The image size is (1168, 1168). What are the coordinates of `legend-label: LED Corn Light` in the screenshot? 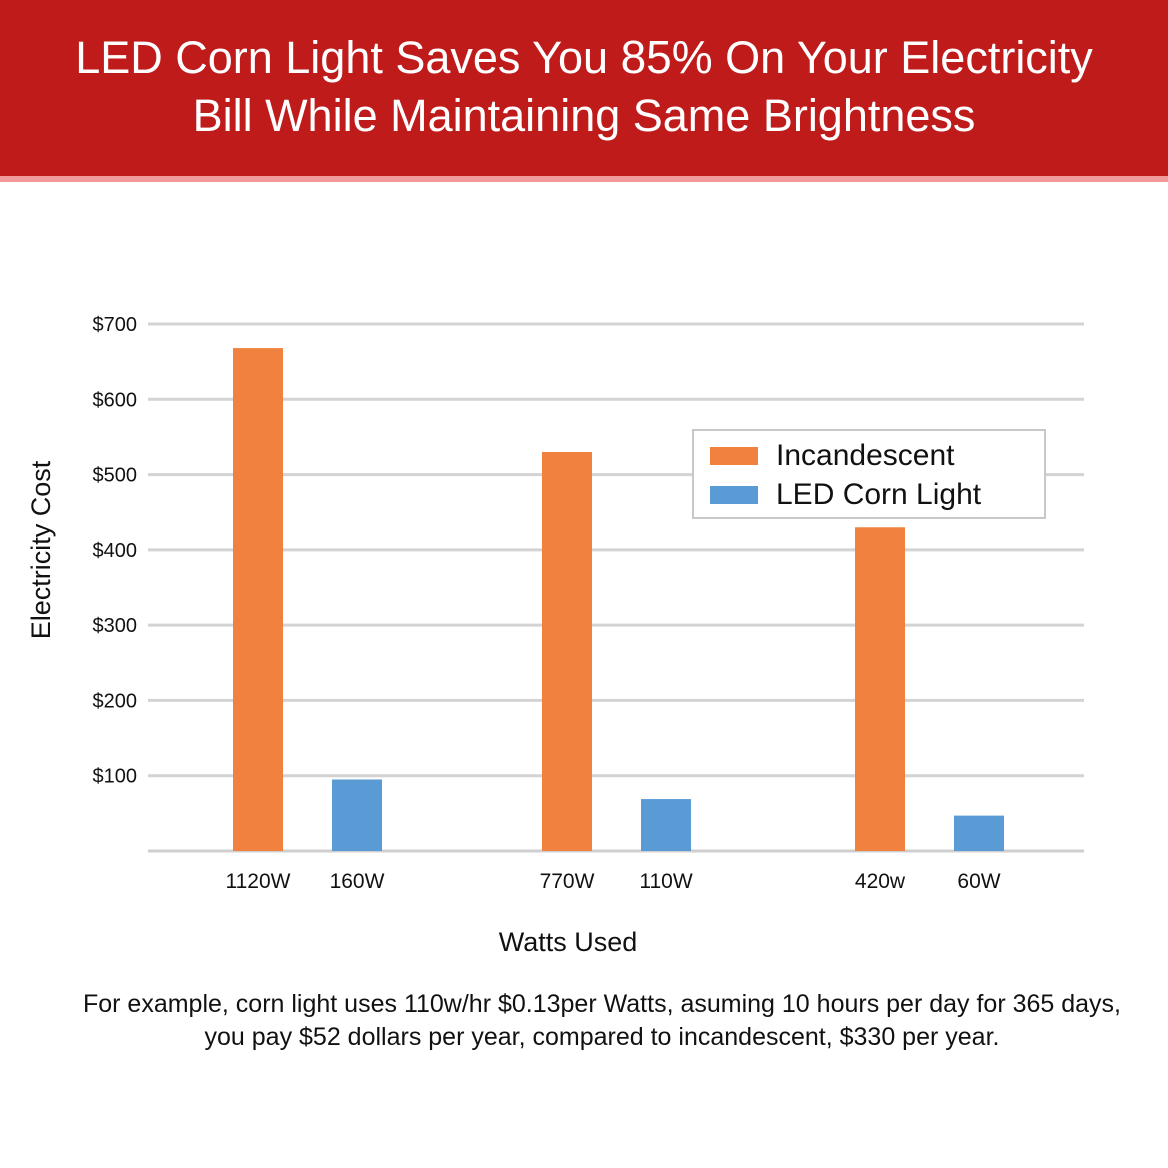 It's located at (879, 494).